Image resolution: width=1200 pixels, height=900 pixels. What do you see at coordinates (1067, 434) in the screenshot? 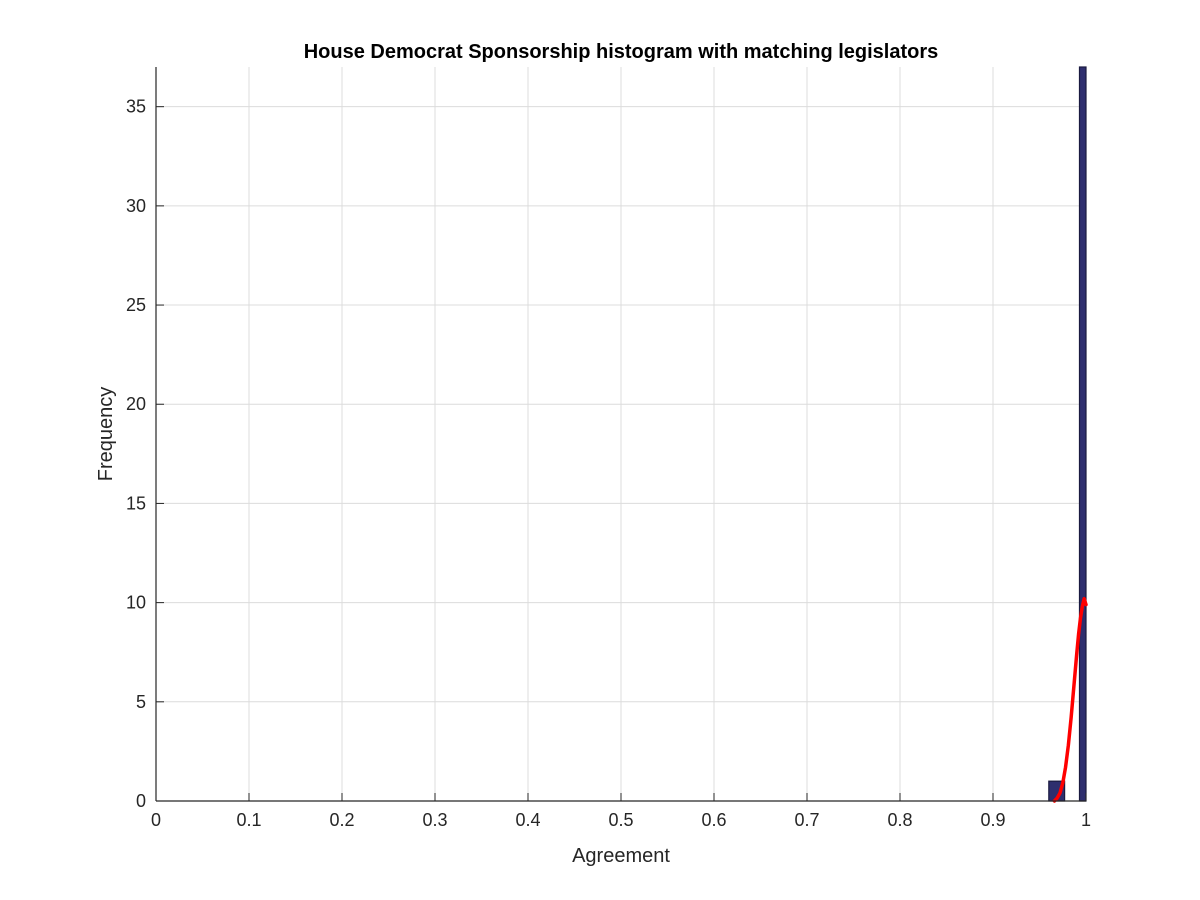
I see `histogram-bars` at bounding box center [1067, 434].